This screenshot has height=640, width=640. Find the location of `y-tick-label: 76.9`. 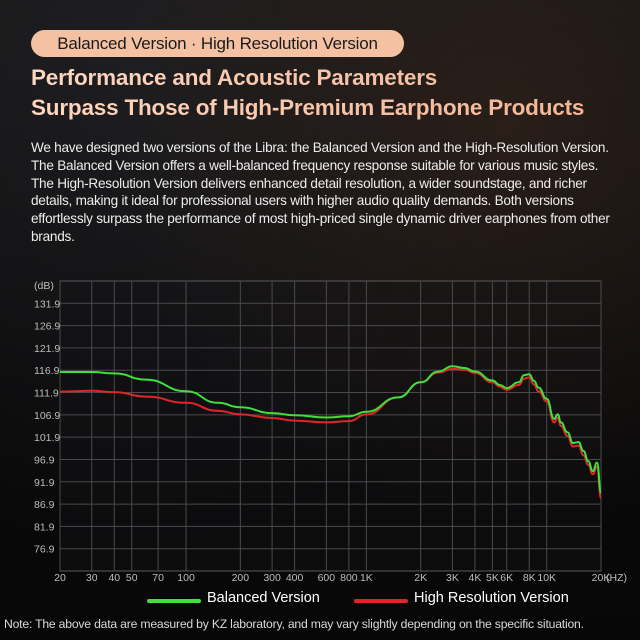

y-tick-label: 76.9 is located at coordinates (44, 550).